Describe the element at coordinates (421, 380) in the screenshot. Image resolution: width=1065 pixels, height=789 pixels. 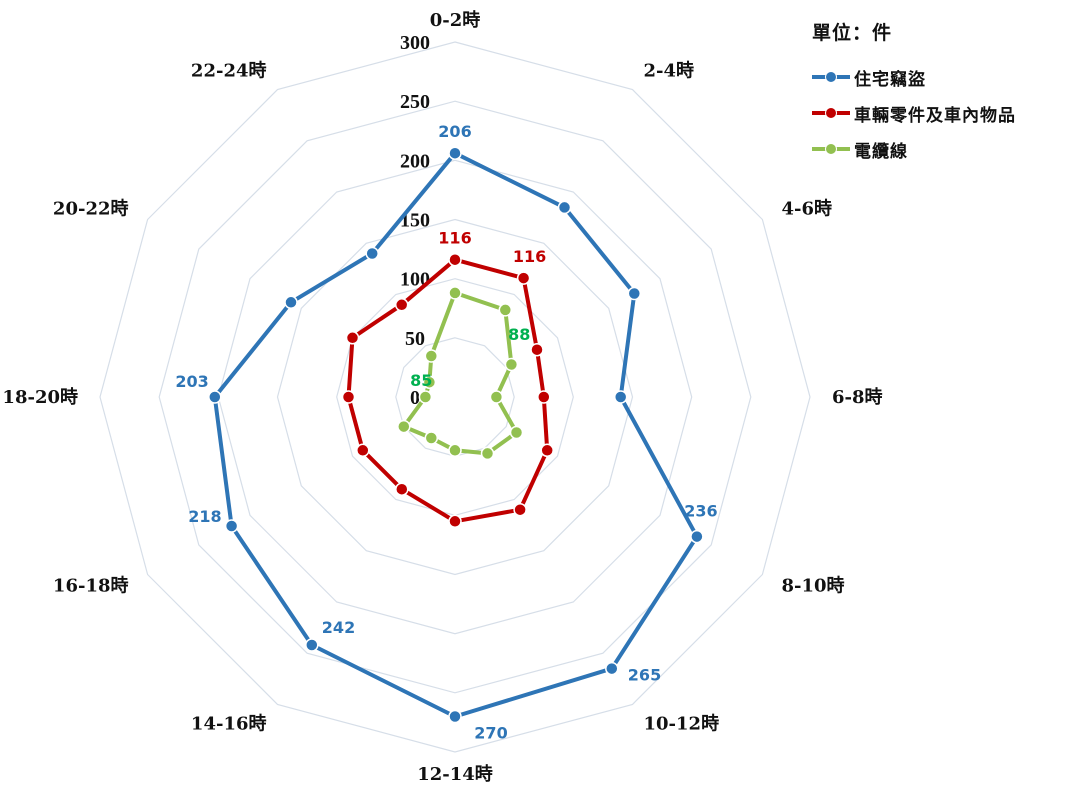
I see `data-label: 85` at that location.